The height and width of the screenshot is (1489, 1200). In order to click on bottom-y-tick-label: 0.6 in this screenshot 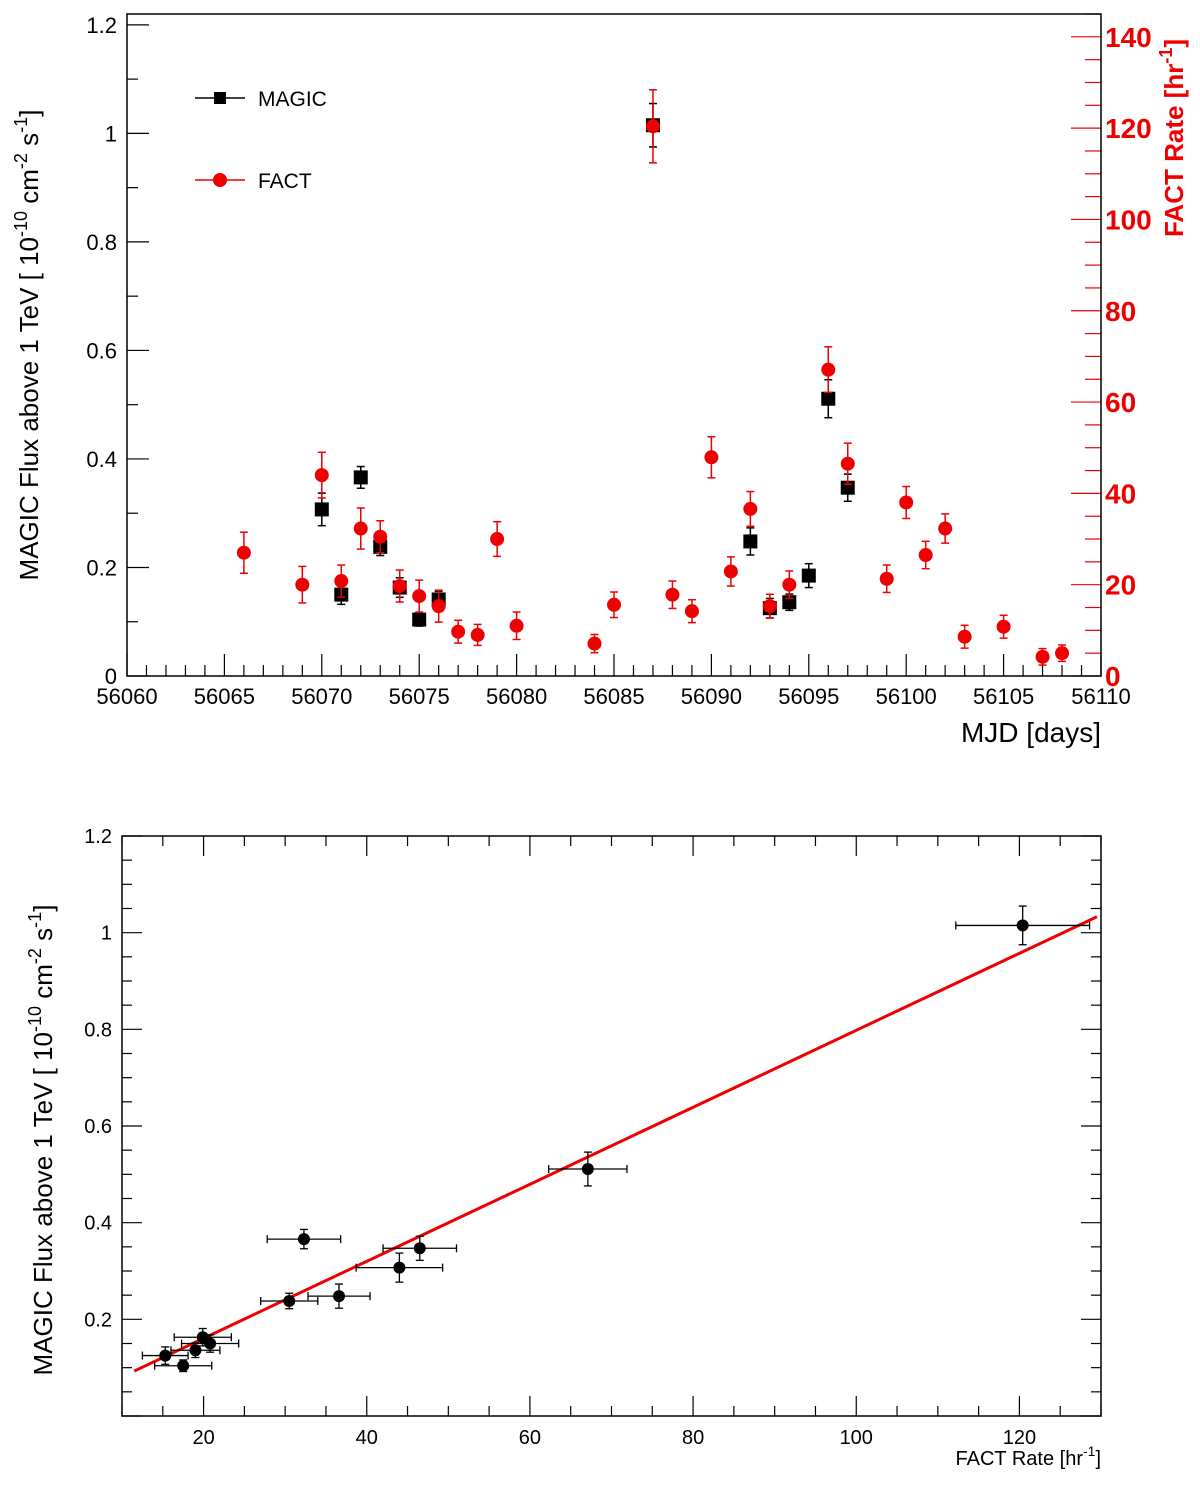, I will do `click(98, 1127)`.